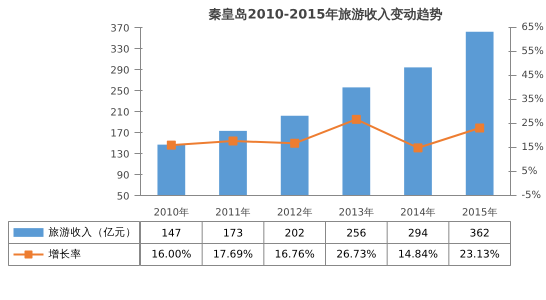 The width and height of the screenshot is (546, 300). What do you see at coordinates (418, 212) in the screenshot?
I see `x-tick-label: 2014年` at bounding box center [418, 212].